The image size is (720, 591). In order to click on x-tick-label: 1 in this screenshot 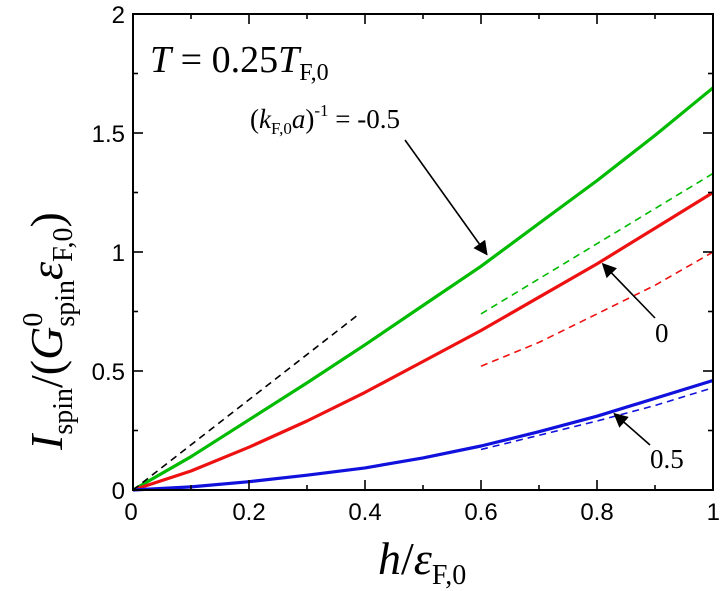, I will do `click(713, 512)`.